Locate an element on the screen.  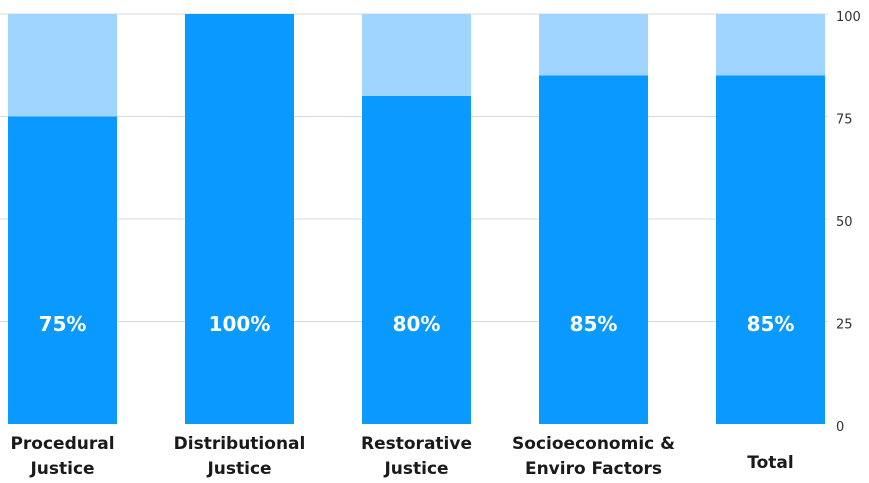
x-tick-label-0: Procedural Justice is located at coordinates (62, 456).